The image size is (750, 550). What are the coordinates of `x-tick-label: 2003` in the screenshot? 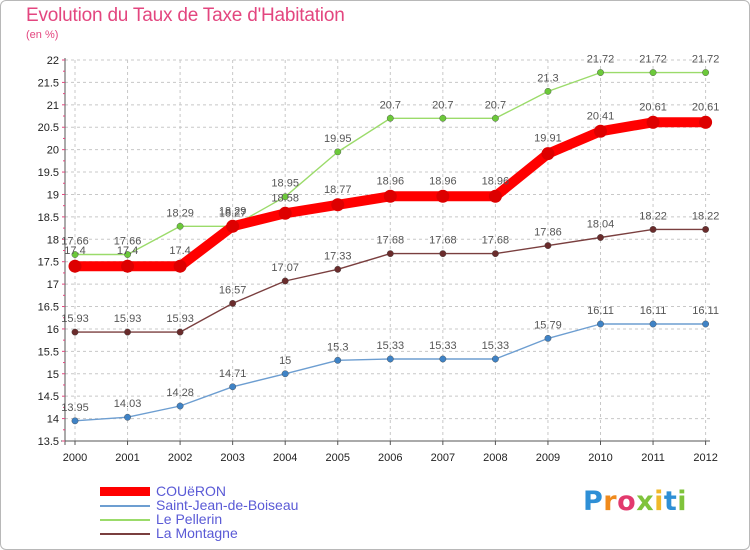 It's located at (232, 458).